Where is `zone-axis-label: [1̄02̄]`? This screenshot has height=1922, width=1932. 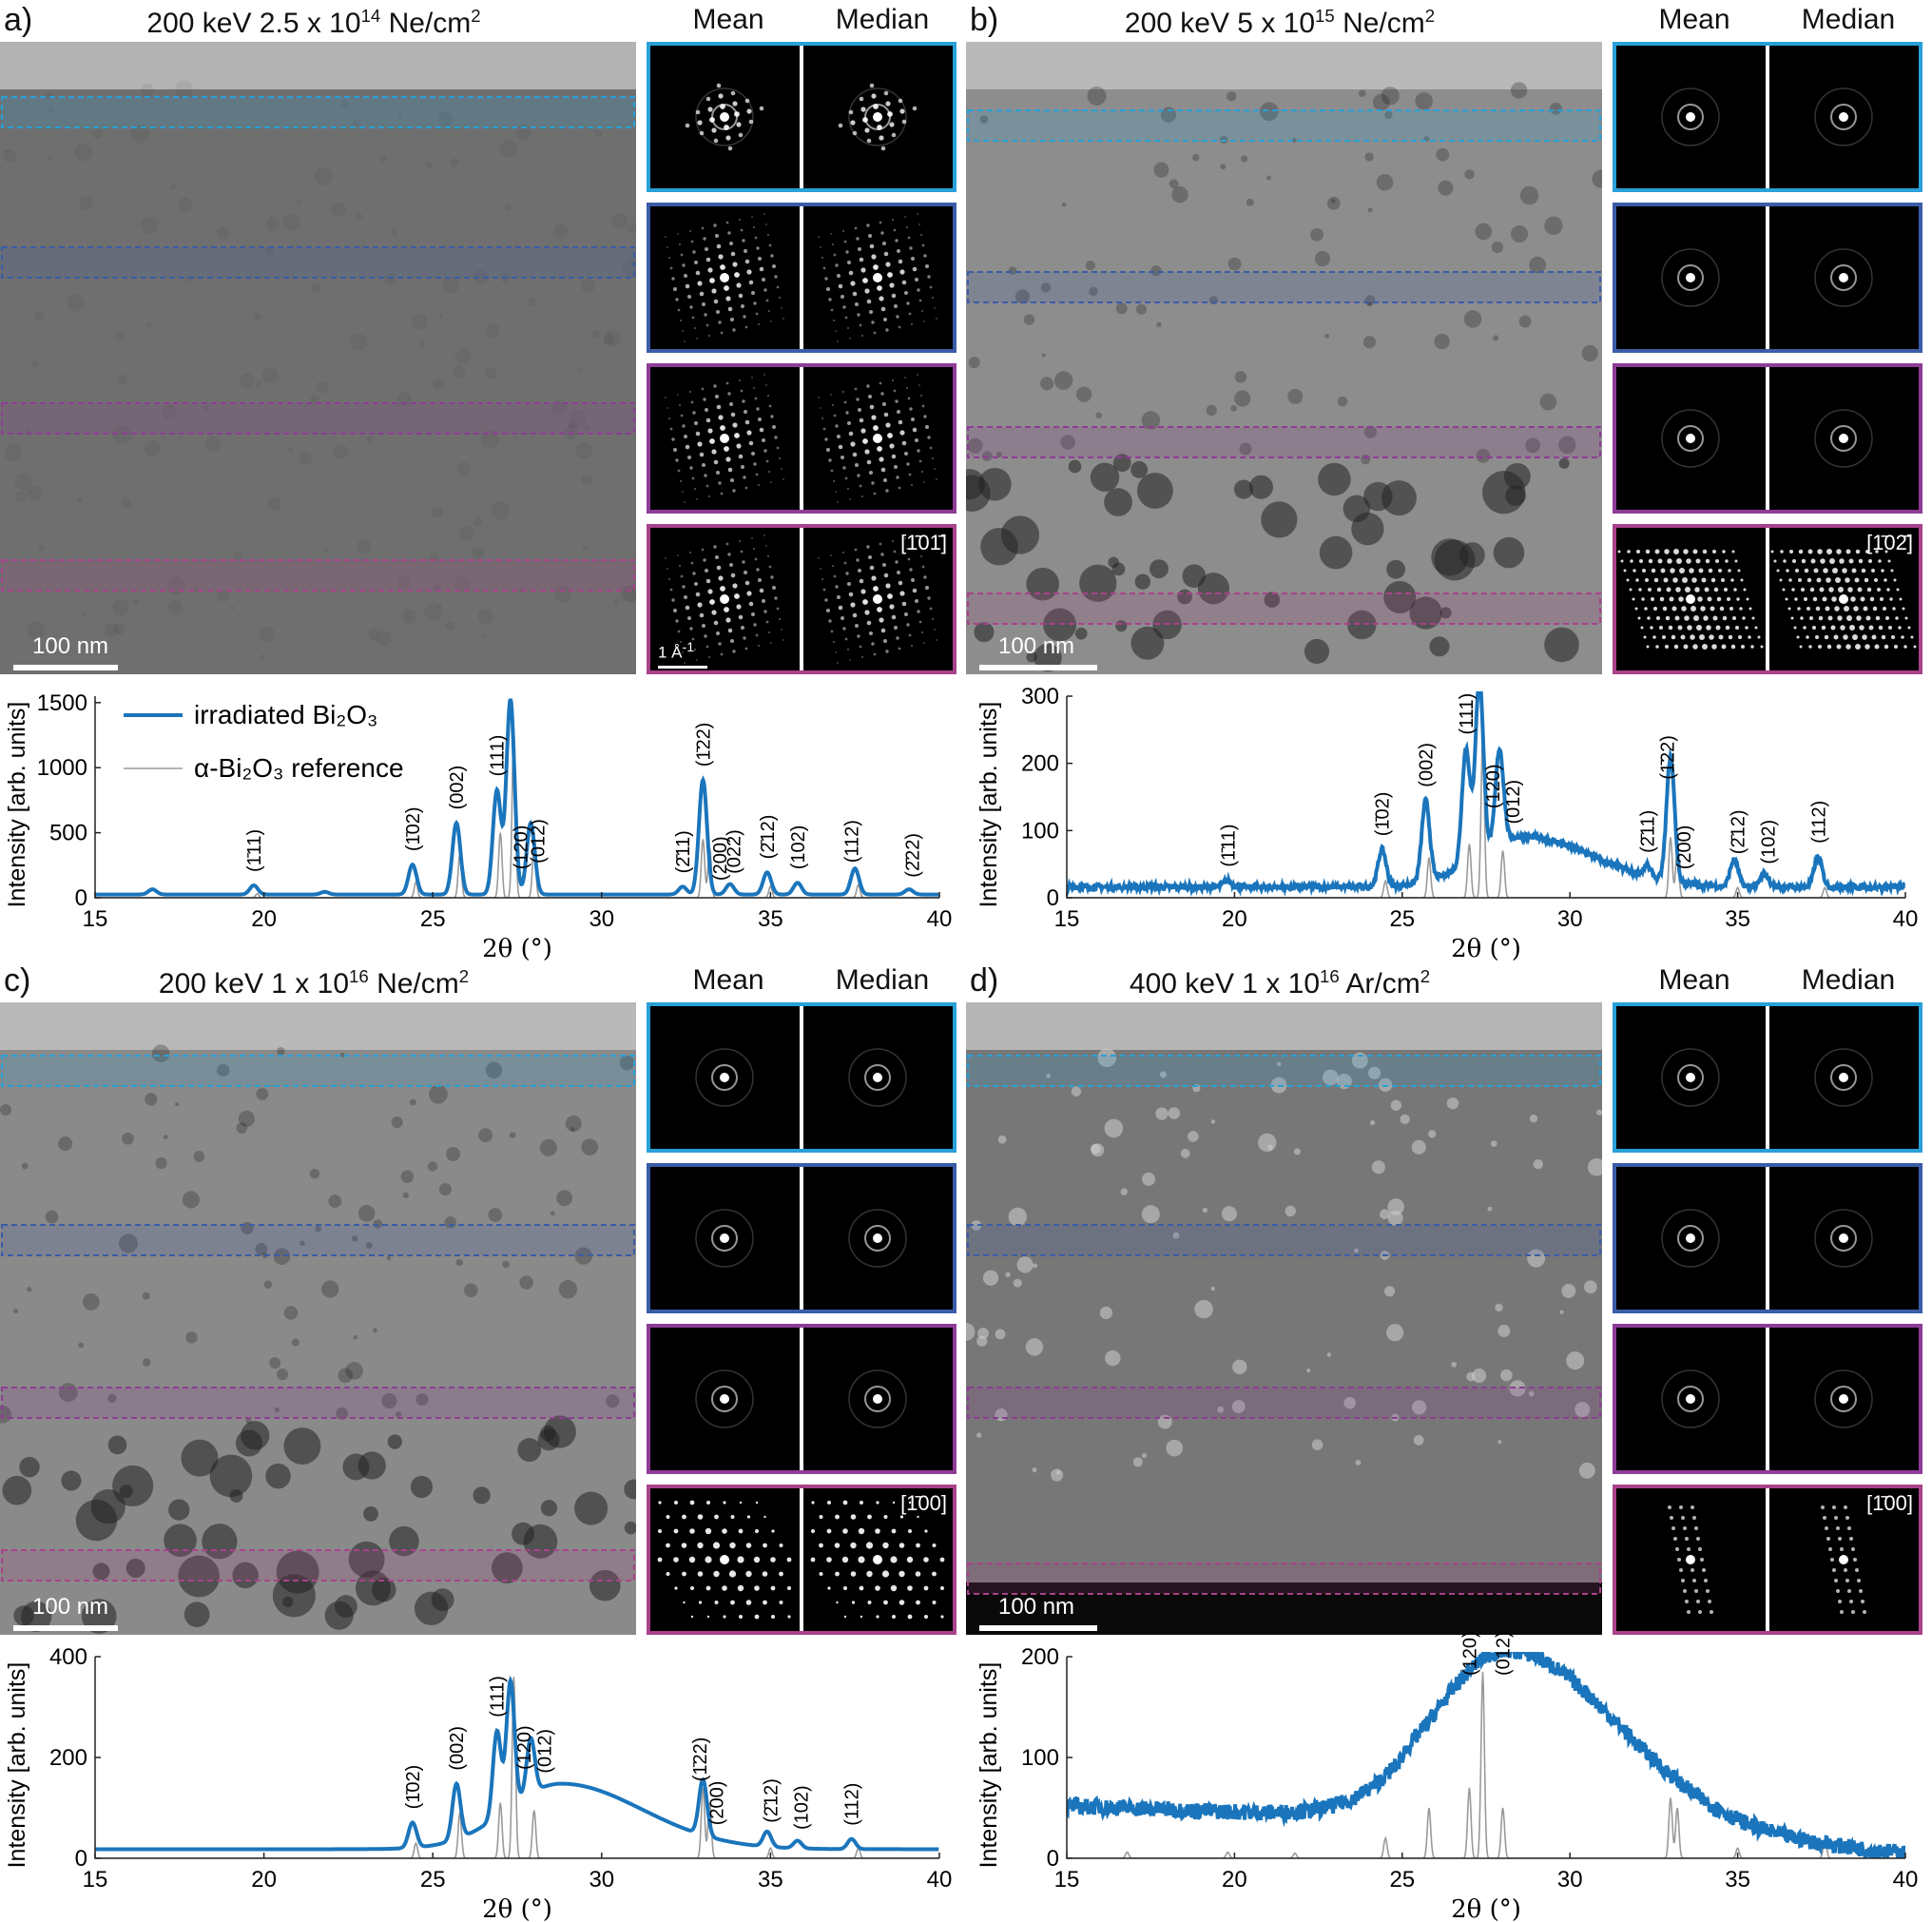 zone-axis-label: [1̄02̄] is located at coordinates (1889, 542).